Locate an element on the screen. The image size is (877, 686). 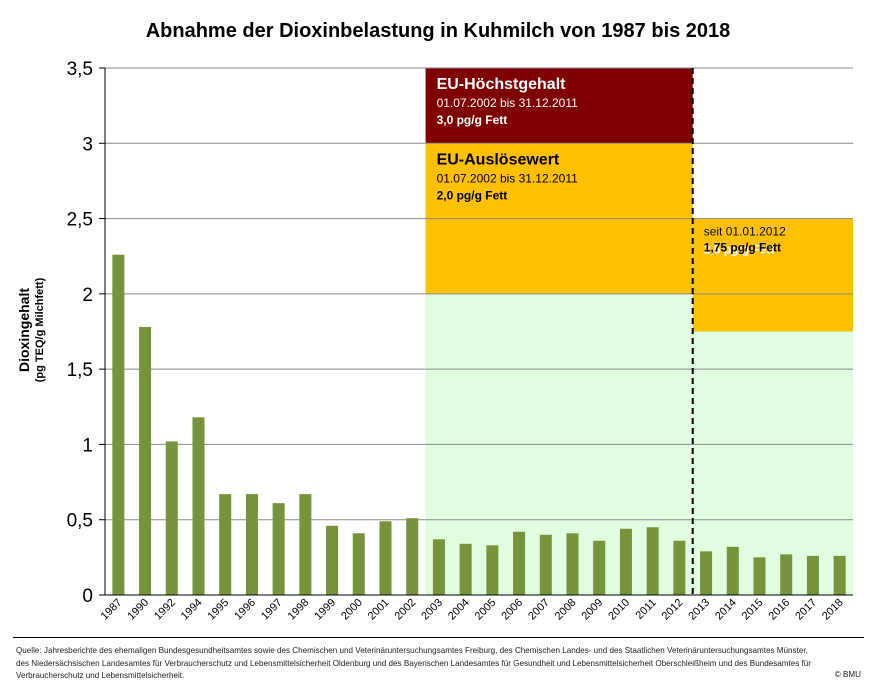
x-tick-label: 2009 is located at coordinates (593, 610).